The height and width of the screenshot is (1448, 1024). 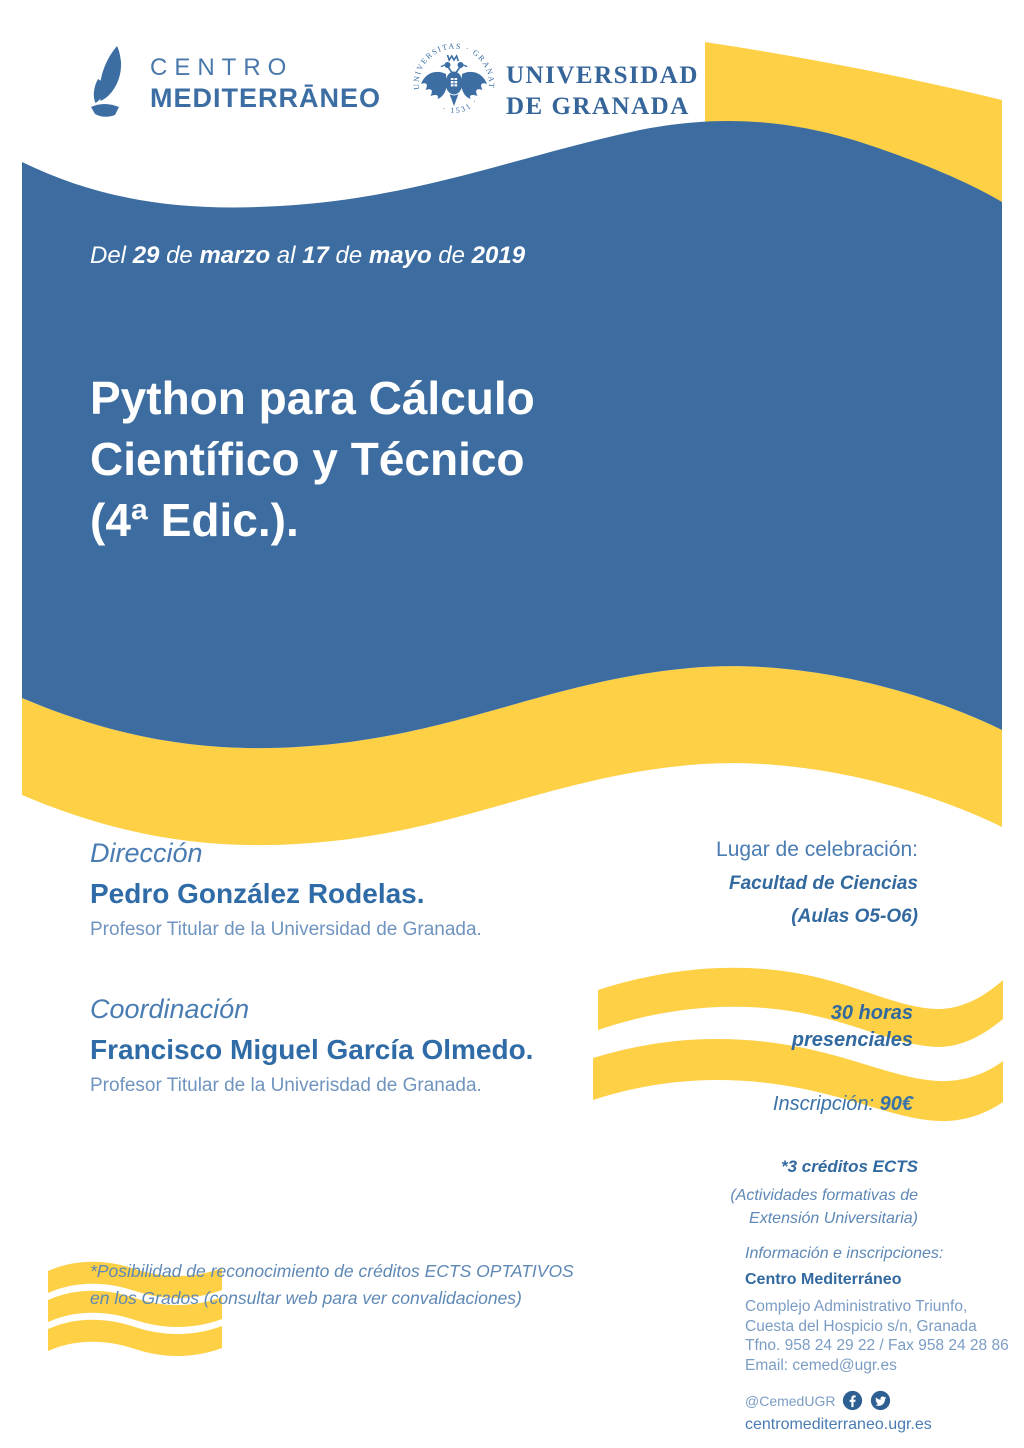 What do you see at coordinates (823, 883) in the screenshot?
I see `venue-faculty: Facultad de Ciencias` at bounding box center [823, 883].